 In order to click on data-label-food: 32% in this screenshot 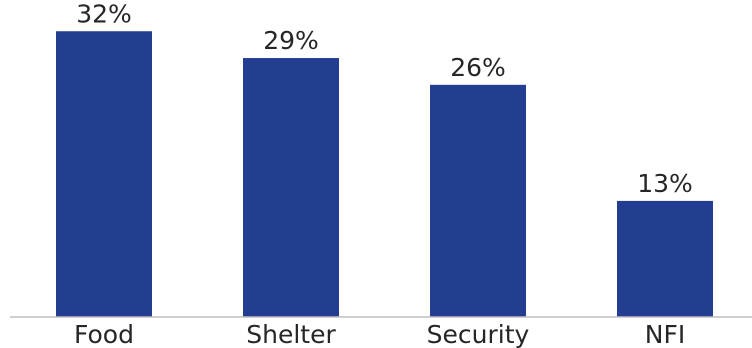, I will do `click(104, 14)`.